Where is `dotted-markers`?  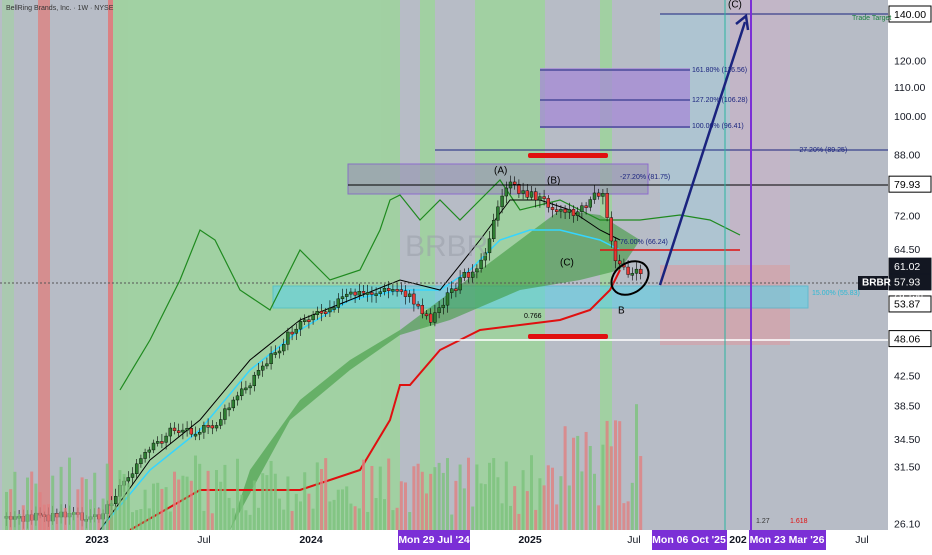 dotted-markers is located at coordinates (568, 246).